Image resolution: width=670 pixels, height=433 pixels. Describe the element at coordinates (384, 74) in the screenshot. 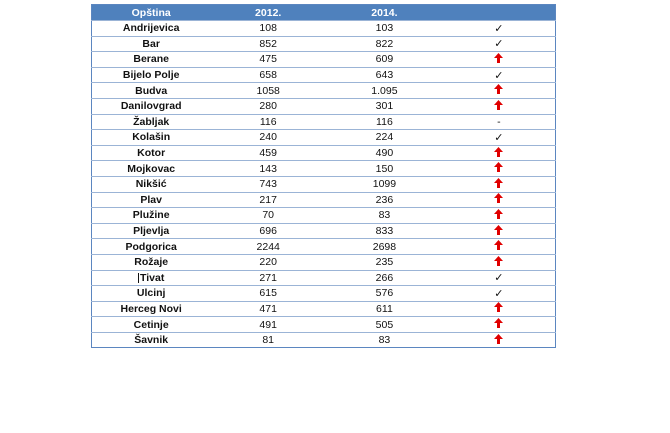

I see `value-2014: 643` at that location.